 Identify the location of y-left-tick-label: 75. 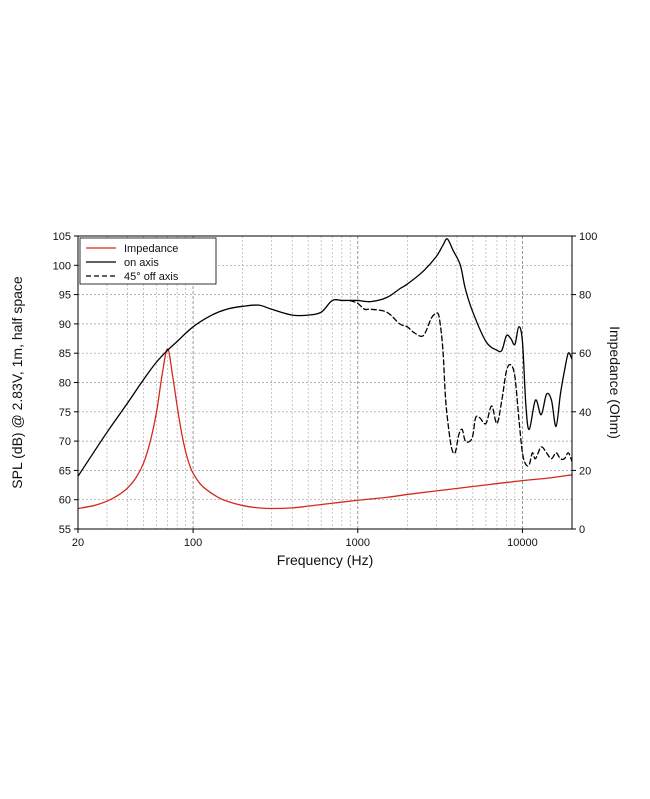
(65, 413).